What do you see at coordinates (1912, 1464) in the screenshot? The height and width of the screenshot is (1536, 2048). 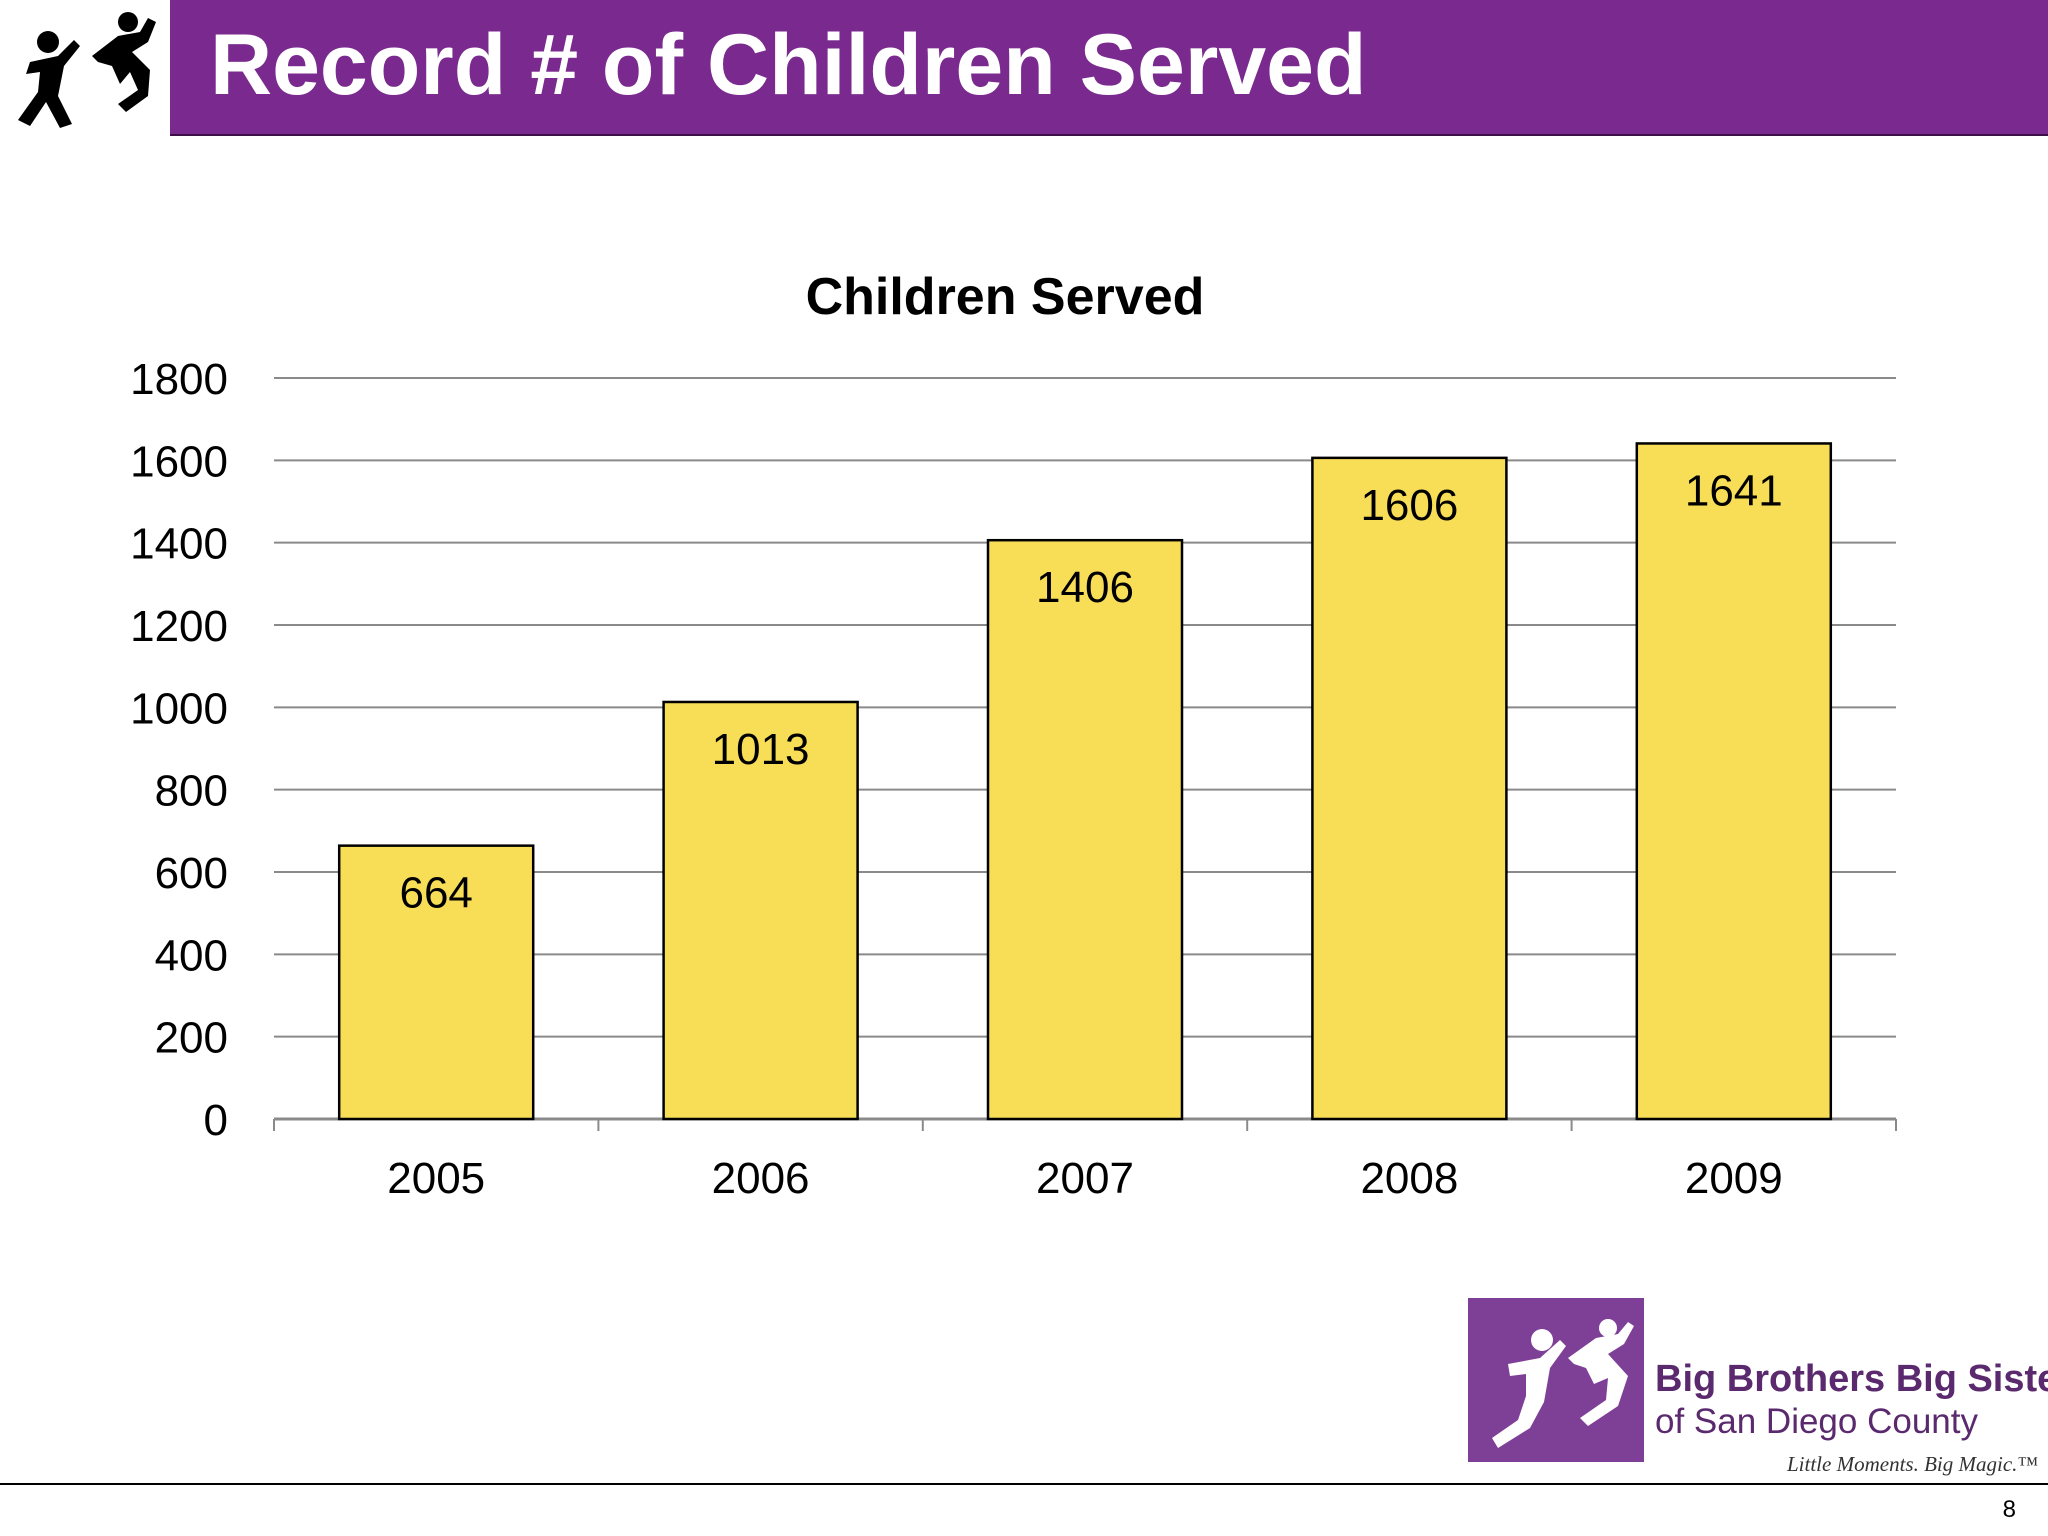 I see `brand-tagline: Little Moments. Big Magic.™` at bounding box center [1912, 1464].